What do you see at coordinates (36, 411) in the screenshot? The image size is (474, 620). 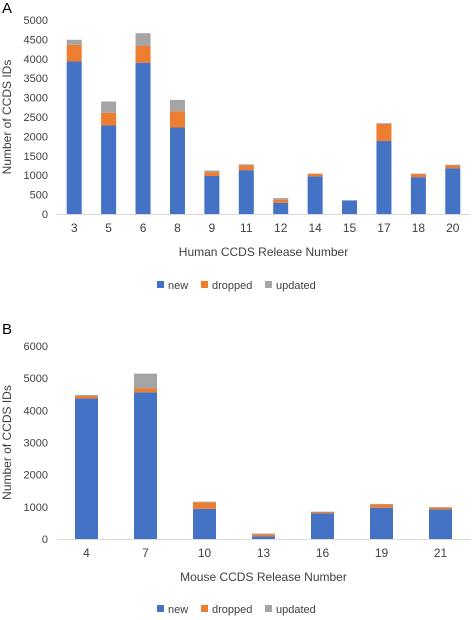 I see `chart2-y-tick-label: 4000` at bounding box center [36, 411].